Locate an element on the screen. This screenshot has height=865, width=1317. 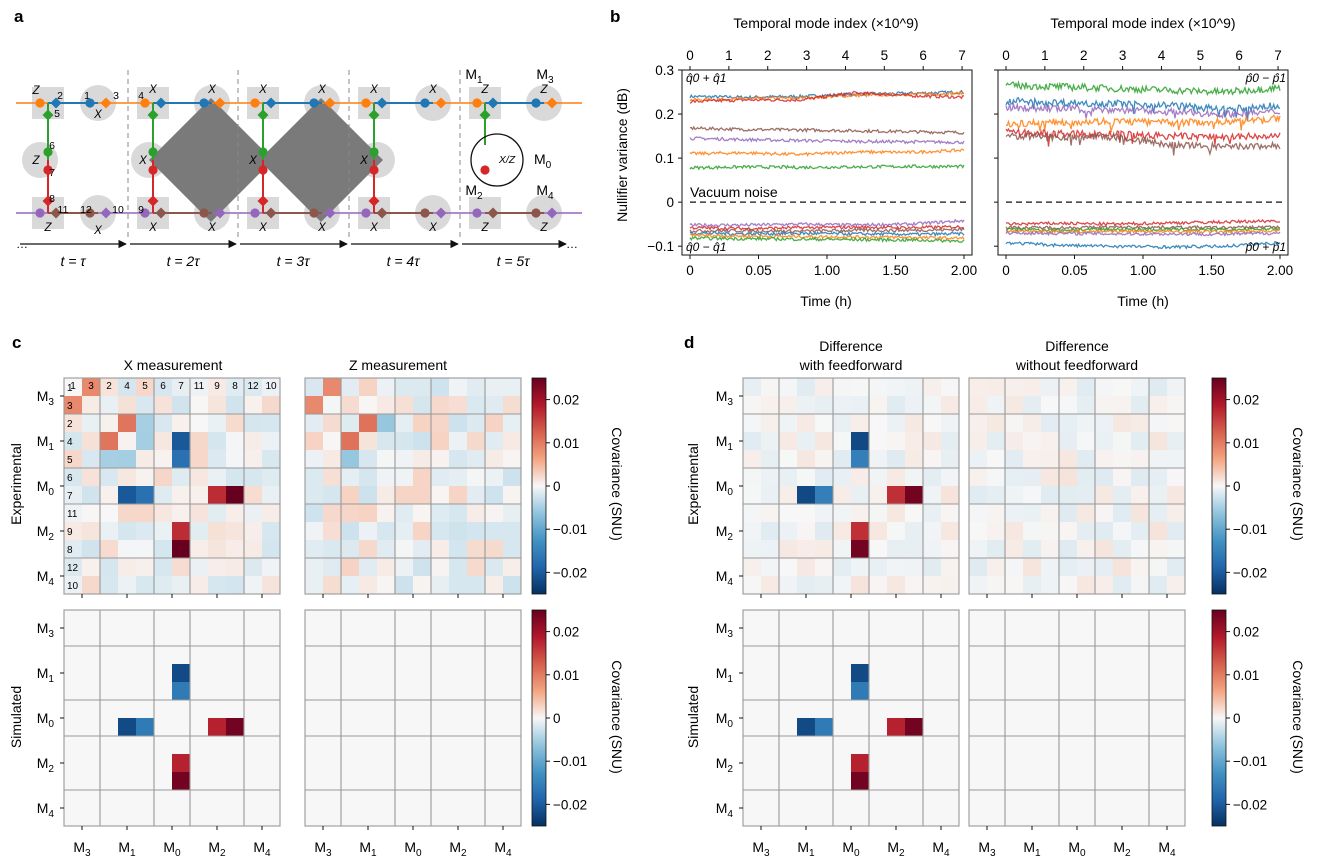
colorbar-tick-label: −0.02 is located at coordinates (1250, 804).